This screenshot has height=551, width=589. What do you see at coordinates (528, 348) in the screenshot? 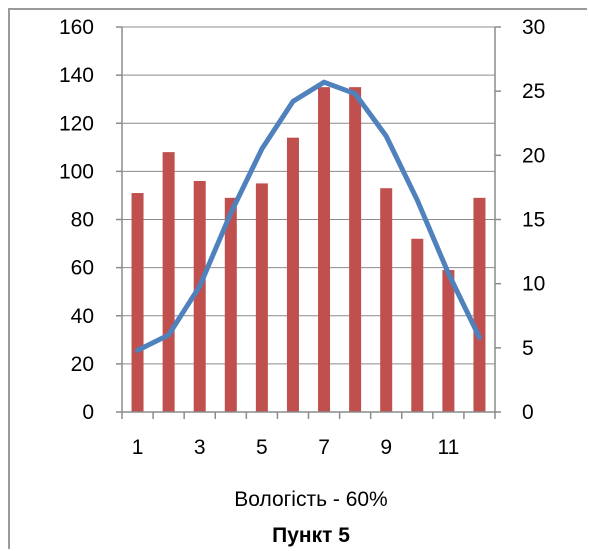
I see `right-tick-label: 5` at bounding box center [528, 348].